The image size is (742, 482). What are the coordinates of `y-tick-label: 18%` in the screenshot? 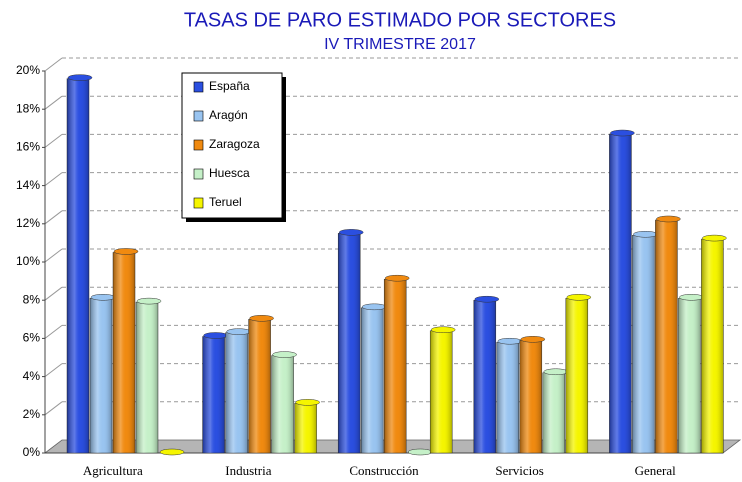 It's located at (28, 108).